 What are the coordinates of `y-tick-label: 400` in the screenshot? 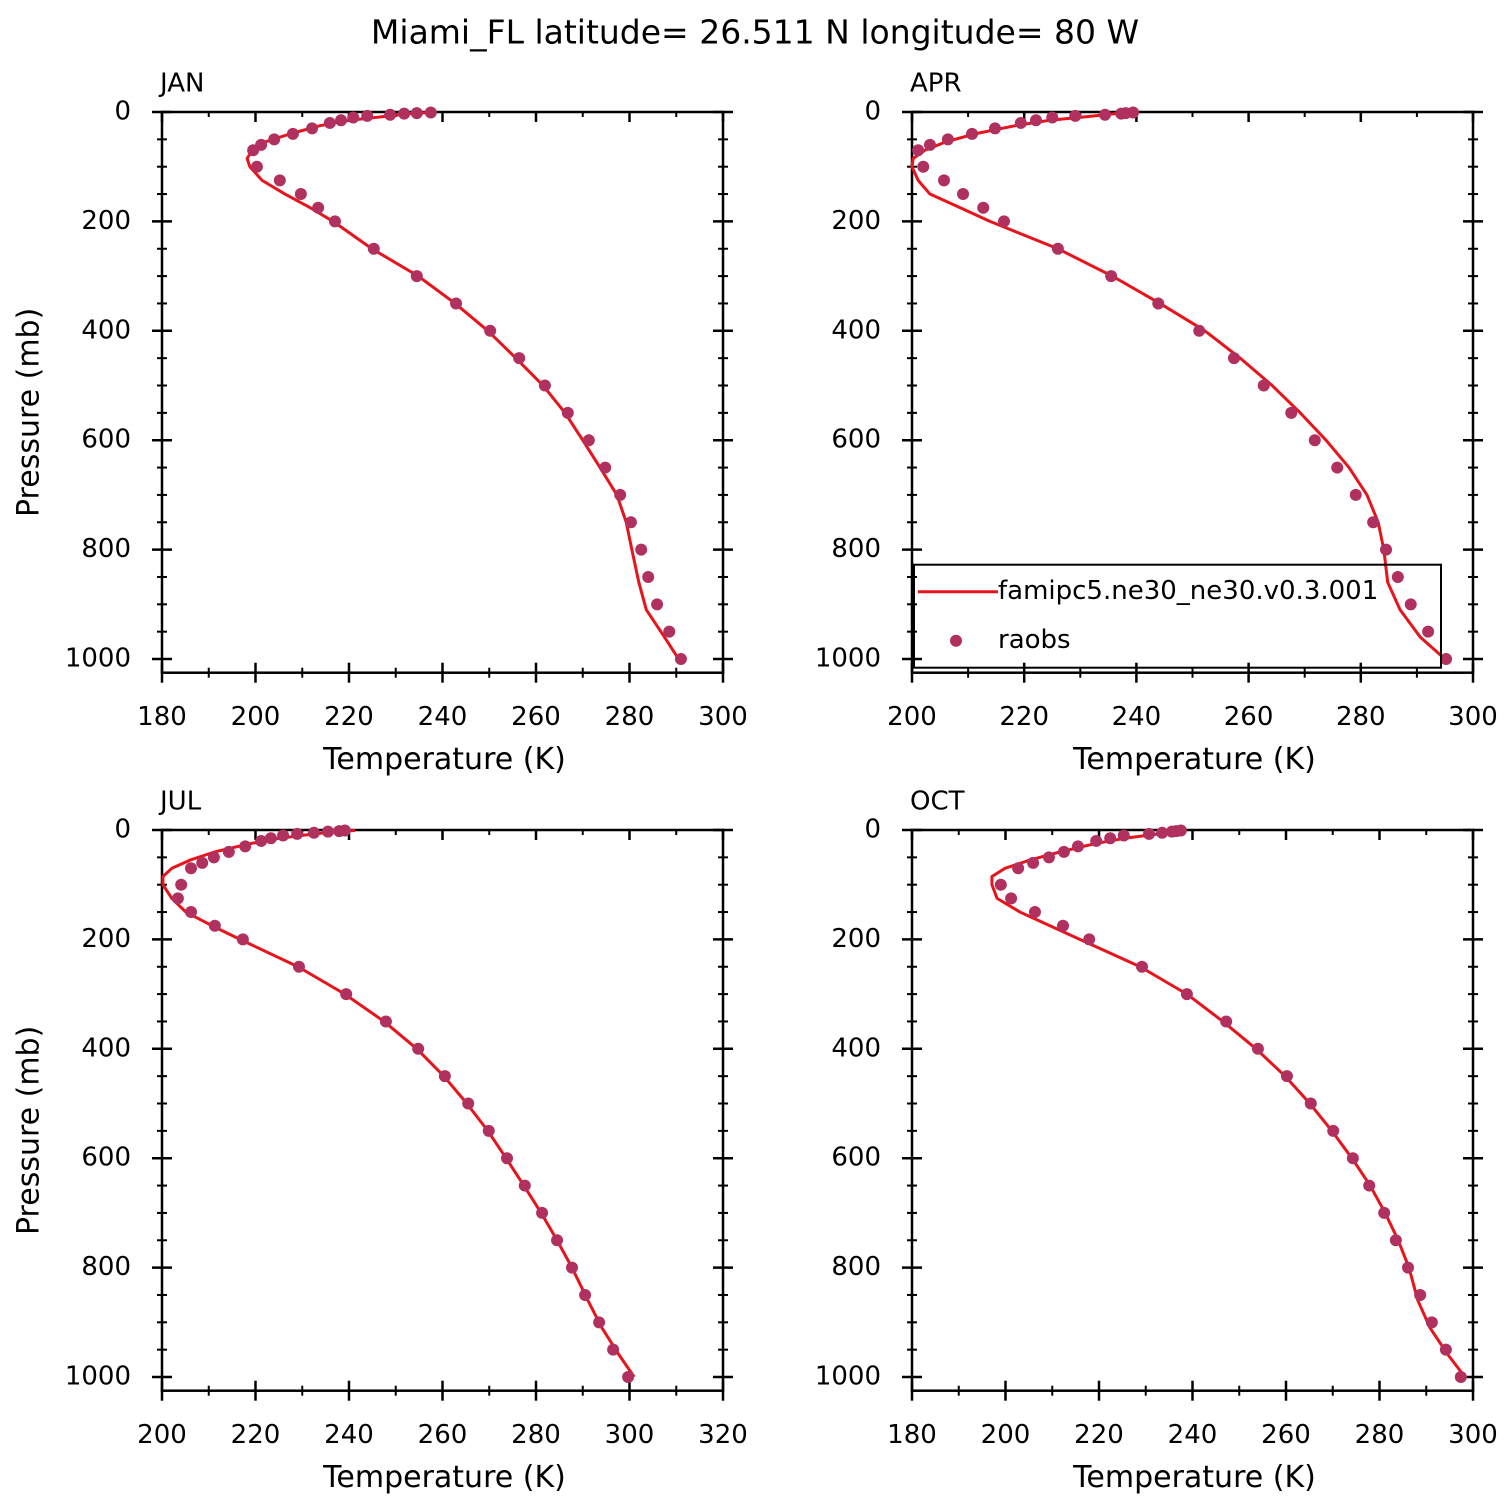 It's located at (106, 1048).